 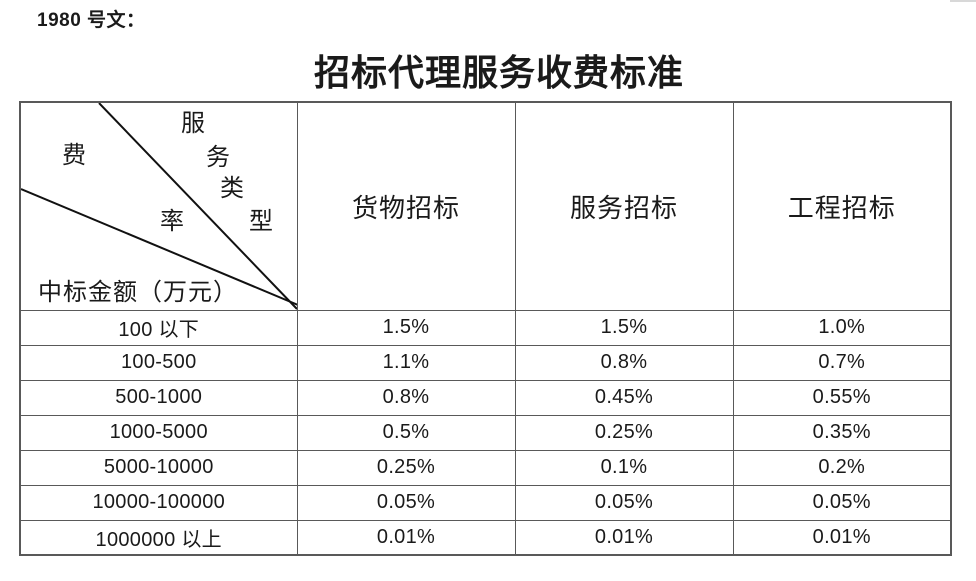 I want to click on row-label: 1000-5000, so click(x=158, y=432).